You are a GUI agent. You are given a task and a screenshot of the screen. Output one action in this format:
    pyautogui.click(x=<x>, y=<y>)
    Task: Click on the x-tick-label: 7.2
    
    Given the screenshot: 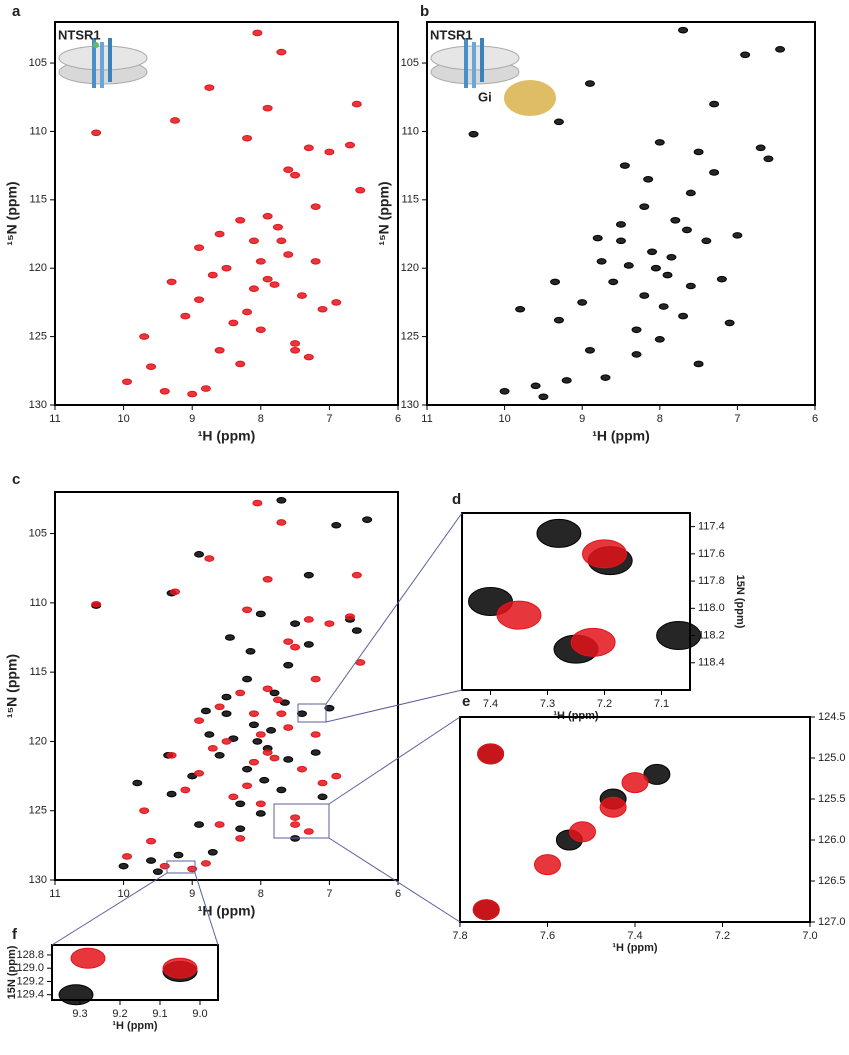 What is the action you would take?
    pyautogui.click(x=604, y=704)
    